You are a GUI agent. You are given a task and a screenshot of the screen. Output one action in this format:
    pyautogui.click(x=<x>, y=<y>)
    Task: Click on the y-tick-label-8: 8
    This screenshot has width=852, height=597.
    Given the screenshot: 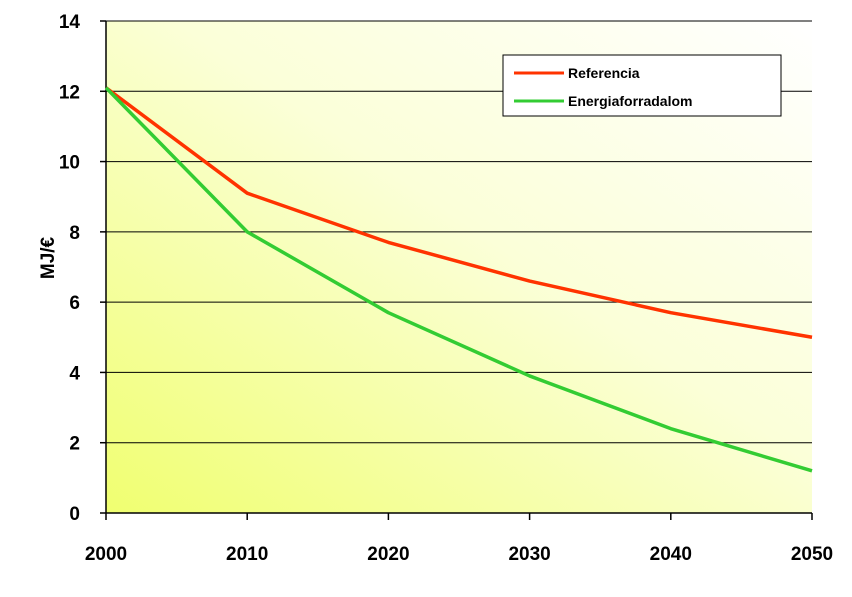 What is the action you would take?
    pyautogui.click(x=74, y=233)
    